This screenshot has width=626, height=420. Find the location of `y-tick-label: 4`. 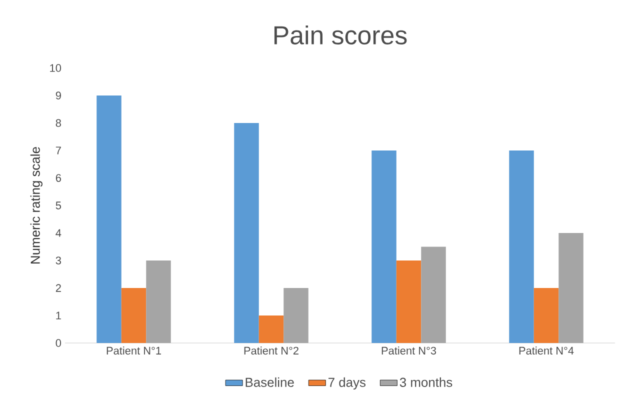

y-tick-label: 4 is located at coordinates (59, 233).